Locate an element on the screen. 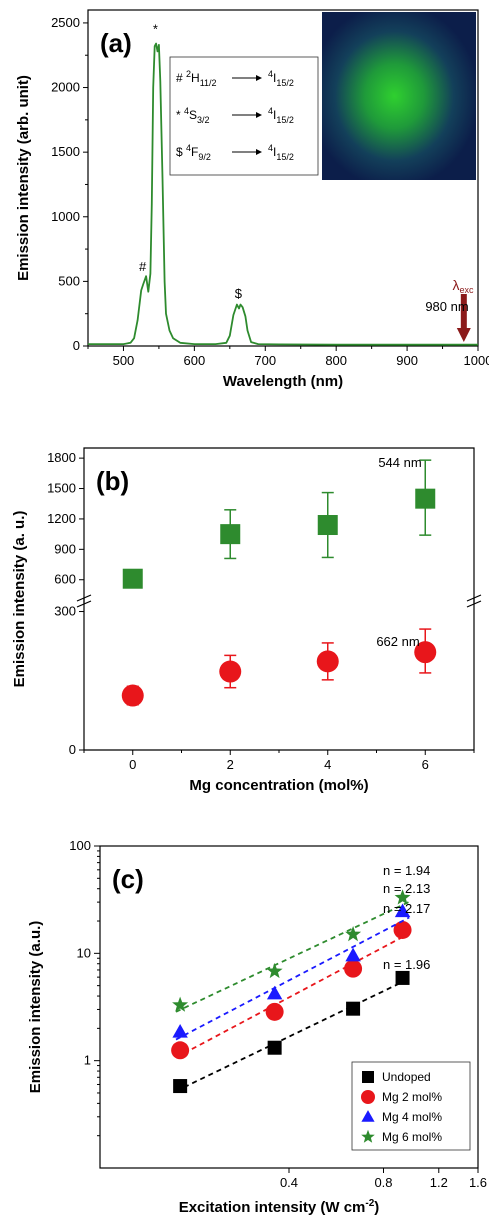  panel-a-legend-from: $ 4F9/2 is located at coordinates (193, 152).